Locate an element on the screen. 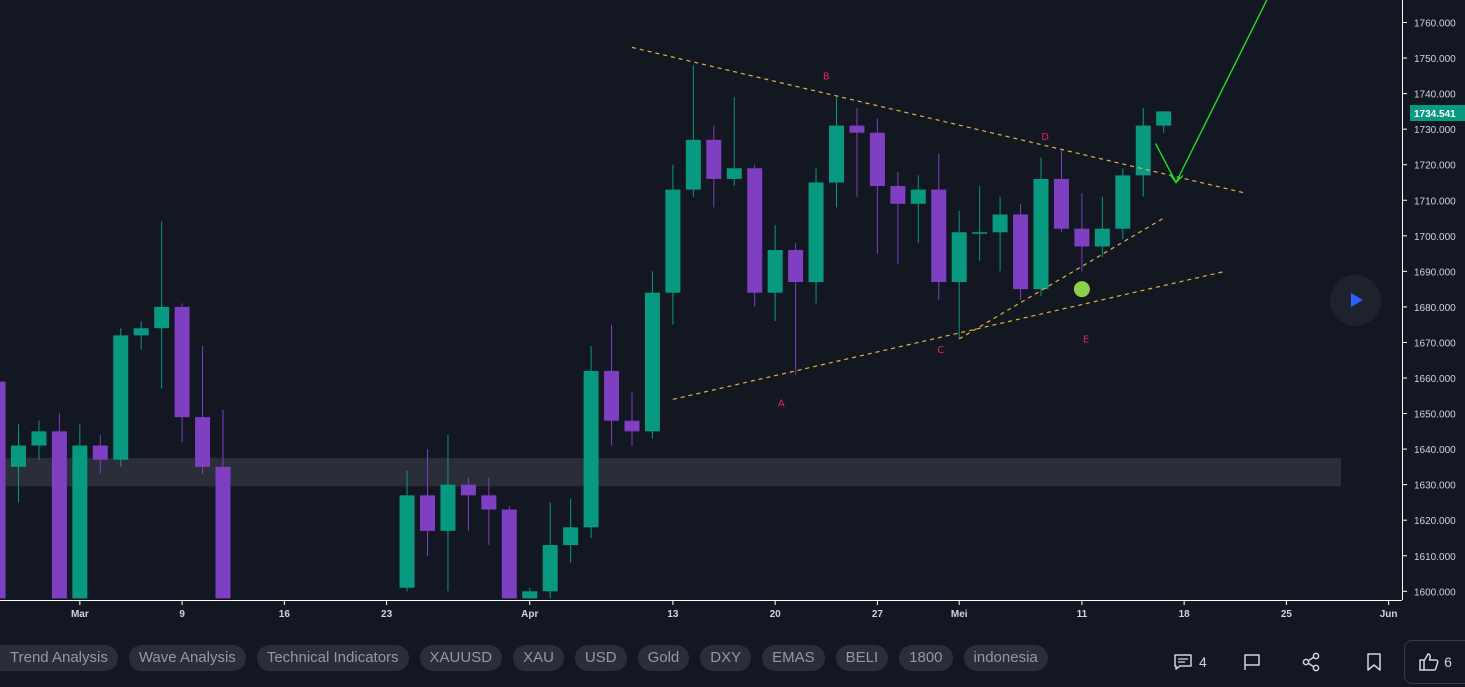  tag-xauusd: XAUUSD is located at coordinates (461, 658).